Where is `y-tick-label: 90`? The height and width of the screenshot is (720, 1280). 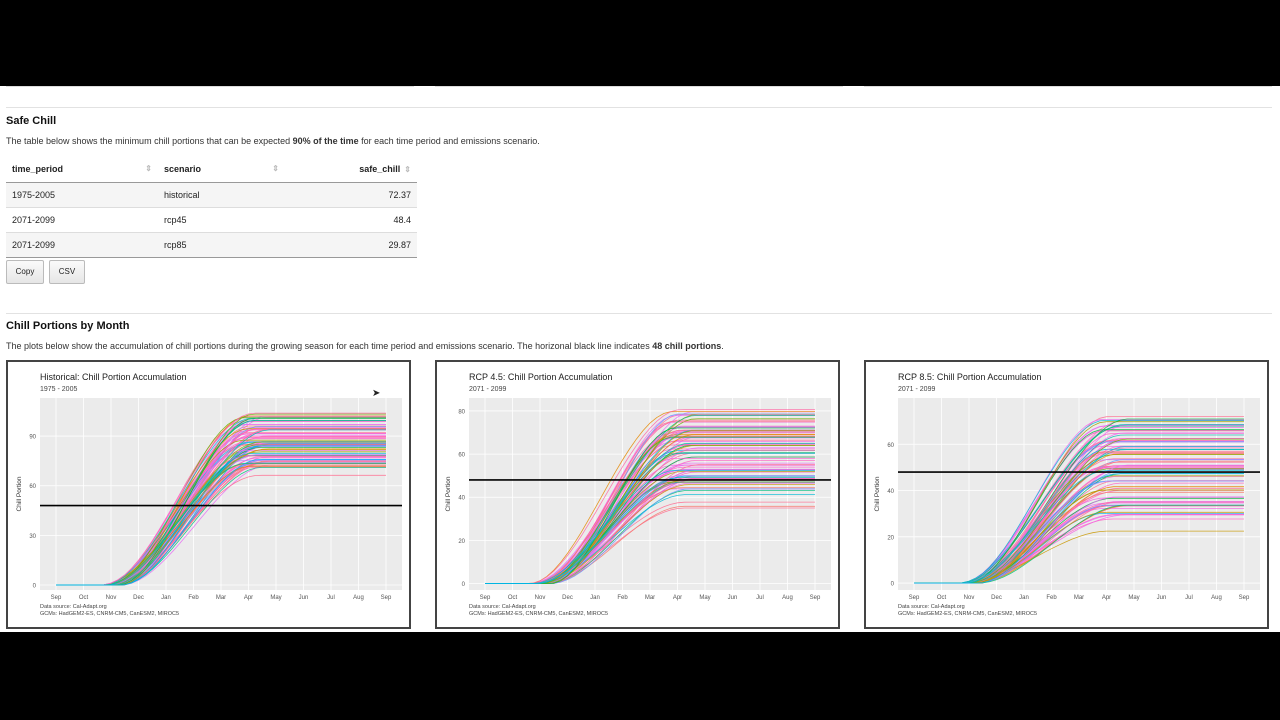
y-tick-label: 90 is located at coordinates (32, 438).